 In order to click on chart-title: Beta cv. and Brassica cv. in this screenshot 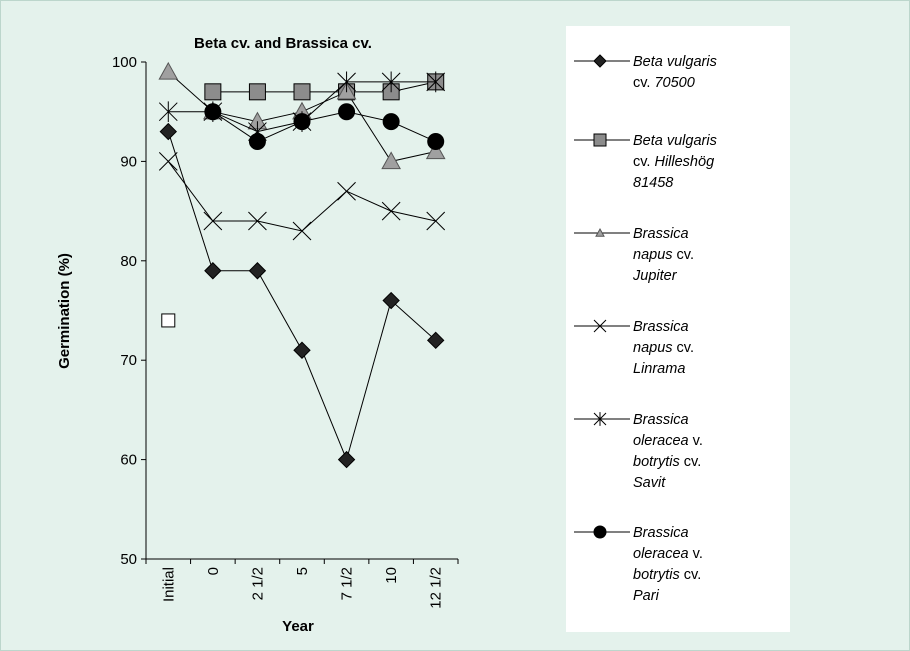, I will do `click(283, 43)`.